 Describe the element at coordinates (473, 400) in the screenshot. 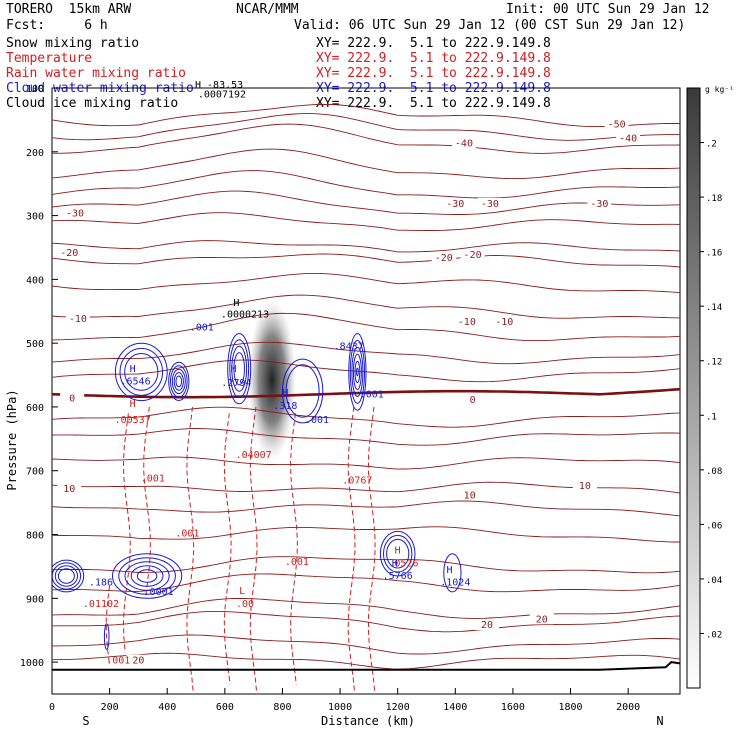

I see `temperature-label: 0` at that location.